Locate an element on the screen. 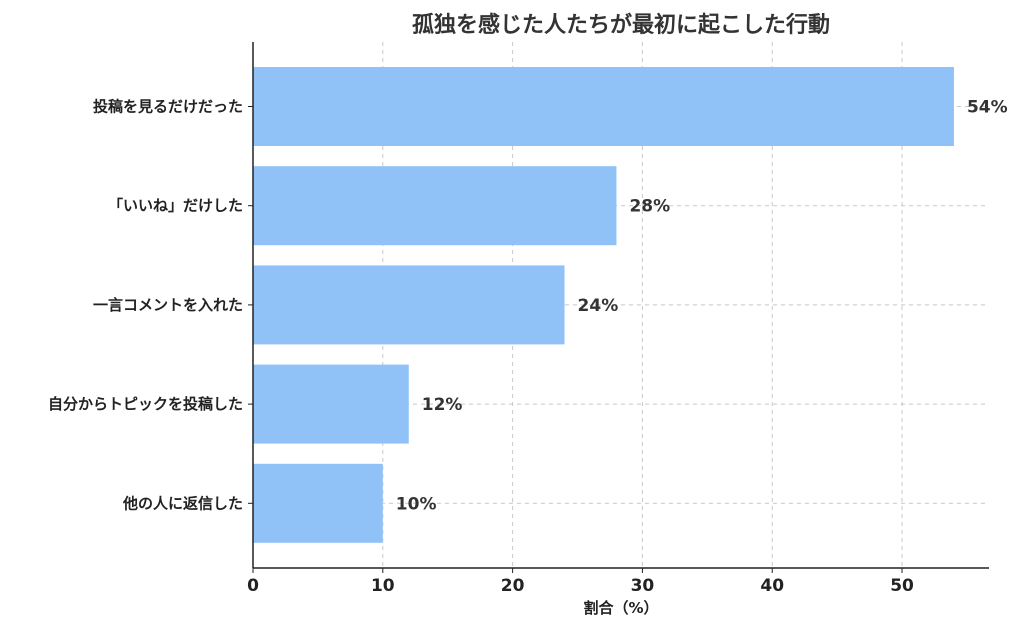 This screenshot has width=1024, height=633. category-label: 投稿を見るだけだった is located at coordinates (168, 107).